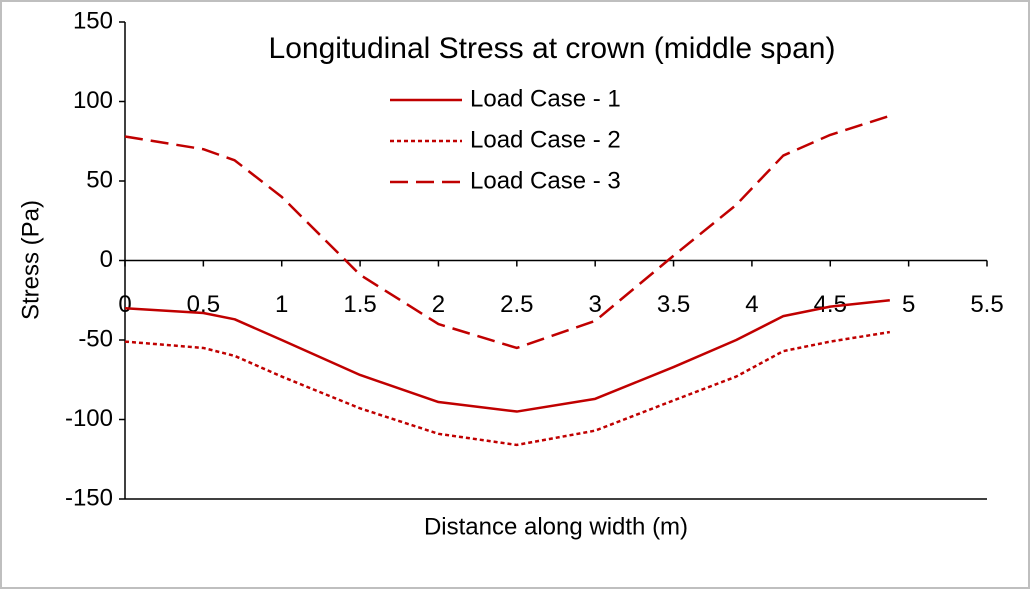 Image resolution: width=1030 pixels, height=589 pixels. Describe the element at coordinates (30, 260) in the screenshot. I see `y-axis-label: Stress (Pa)` at that location.